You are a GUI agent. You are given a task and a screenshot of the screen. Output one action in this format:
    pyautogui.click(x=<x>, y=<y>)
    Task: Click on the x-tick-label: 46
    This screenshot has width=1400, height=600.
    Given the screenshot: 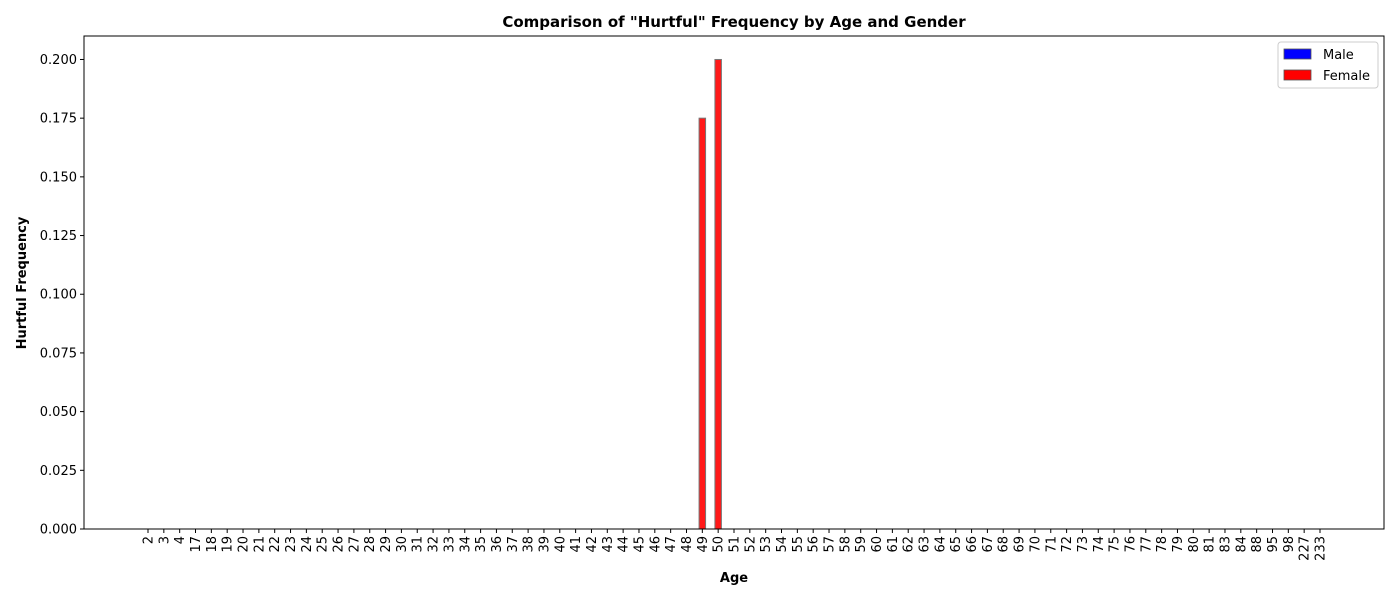 What is the action you would take?
    pyautogui.click(x=655, y=544)
    